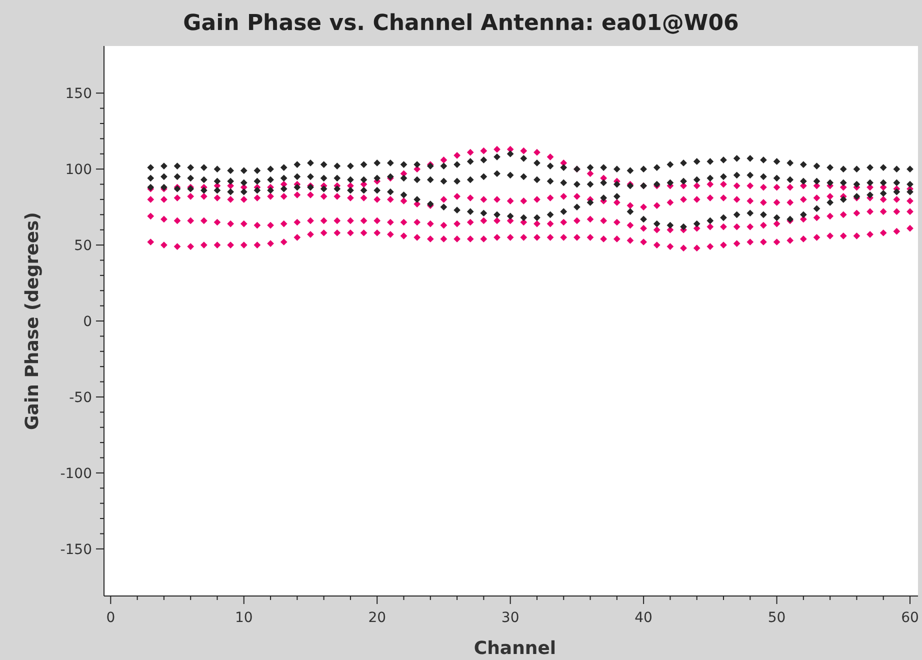 This screenshot has width=922, height=660. I want to click on x-tick-label: 30, so click(510, 618).